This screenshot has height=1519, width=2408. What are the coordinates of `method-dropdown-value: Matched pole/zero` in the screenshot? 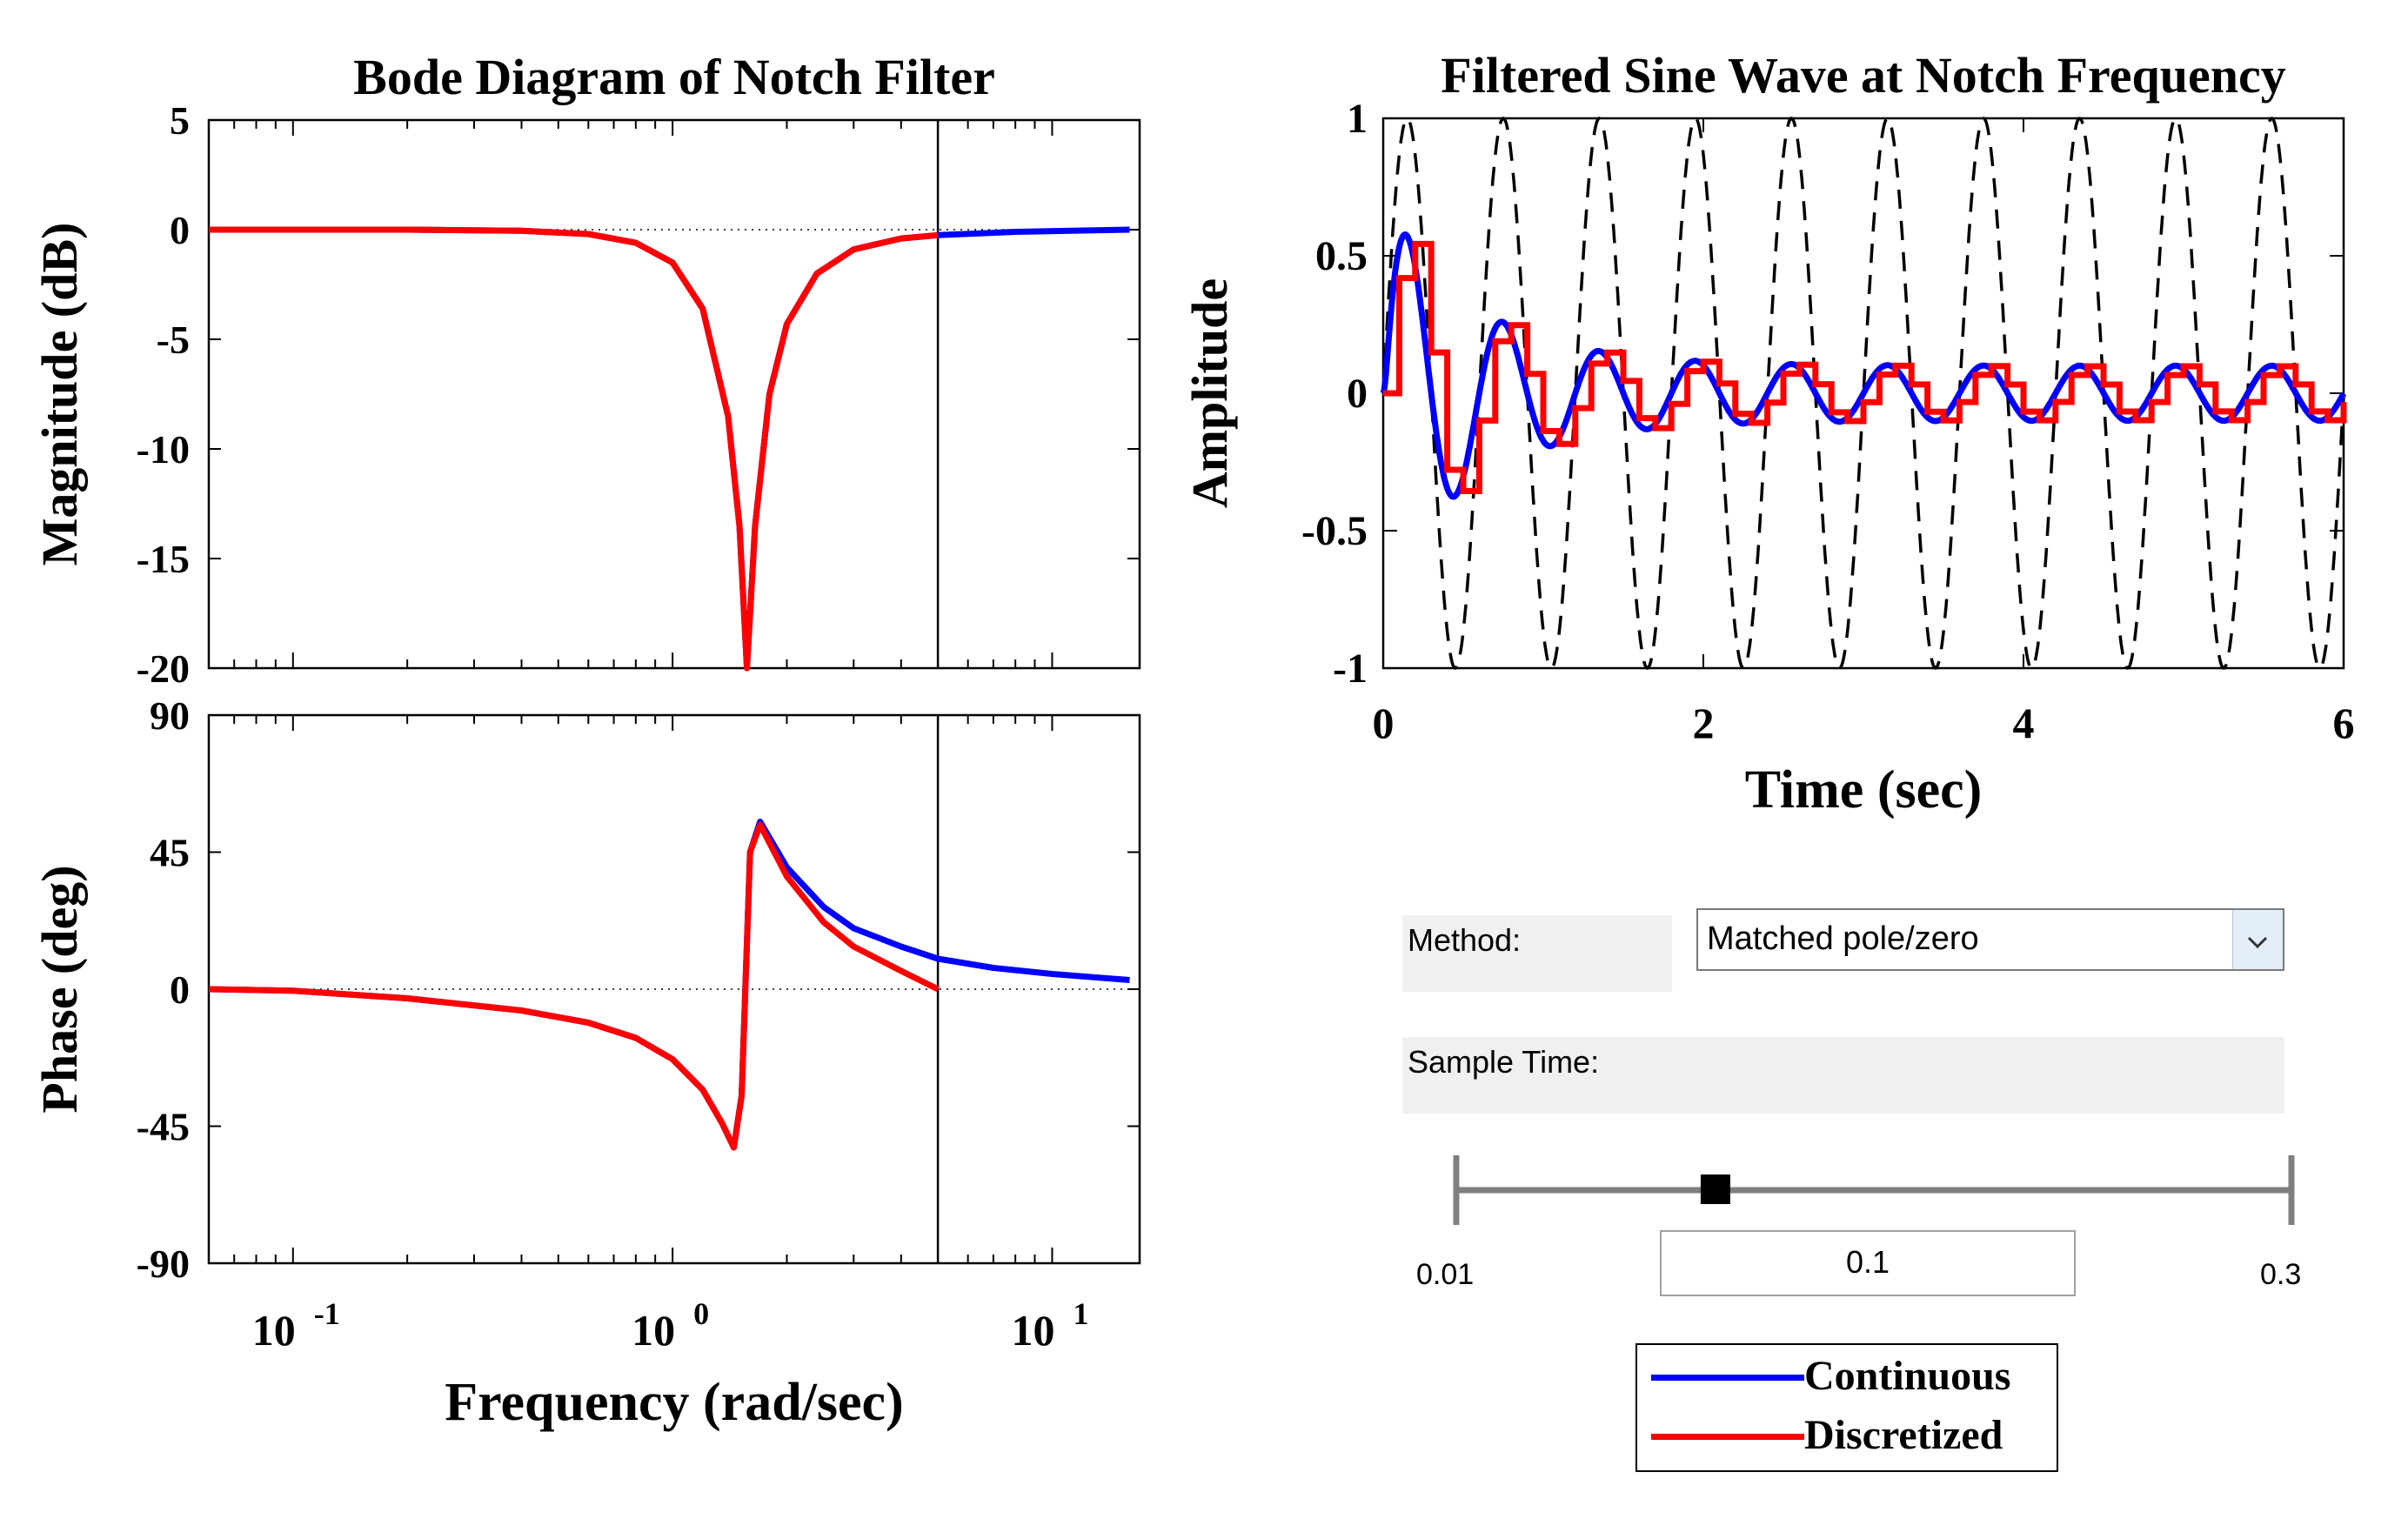 It's located at (1843, 938).